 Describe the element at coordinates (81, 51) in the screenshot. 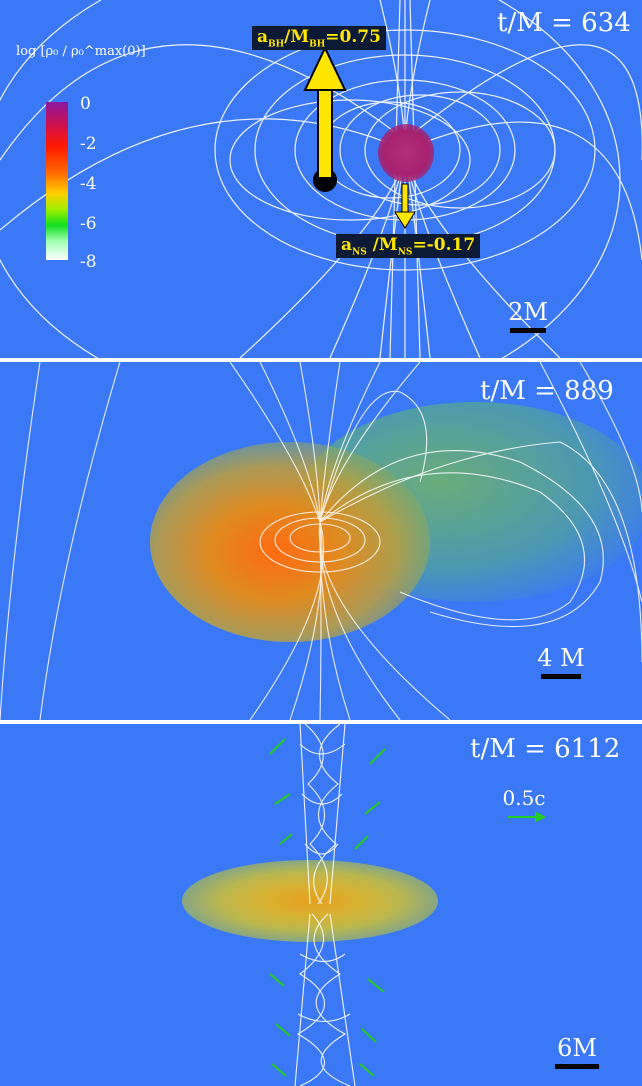

I see `colorbar-label: log [ρ₀ / ρ₀^max(0)]` at that location.